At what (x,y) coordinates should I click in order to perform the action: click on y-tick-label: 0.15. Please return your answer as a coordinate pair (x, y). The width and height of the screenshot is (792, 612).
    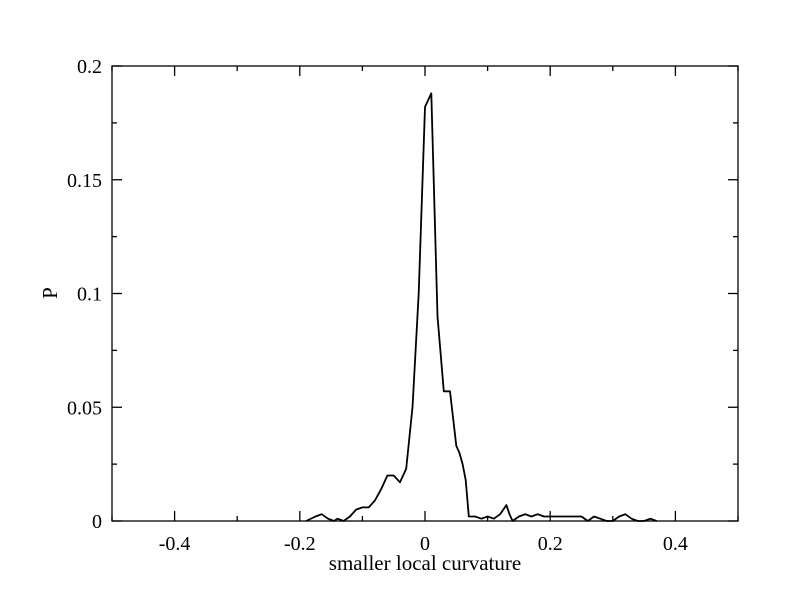
    Looking at the image, I should click on (84, 181).